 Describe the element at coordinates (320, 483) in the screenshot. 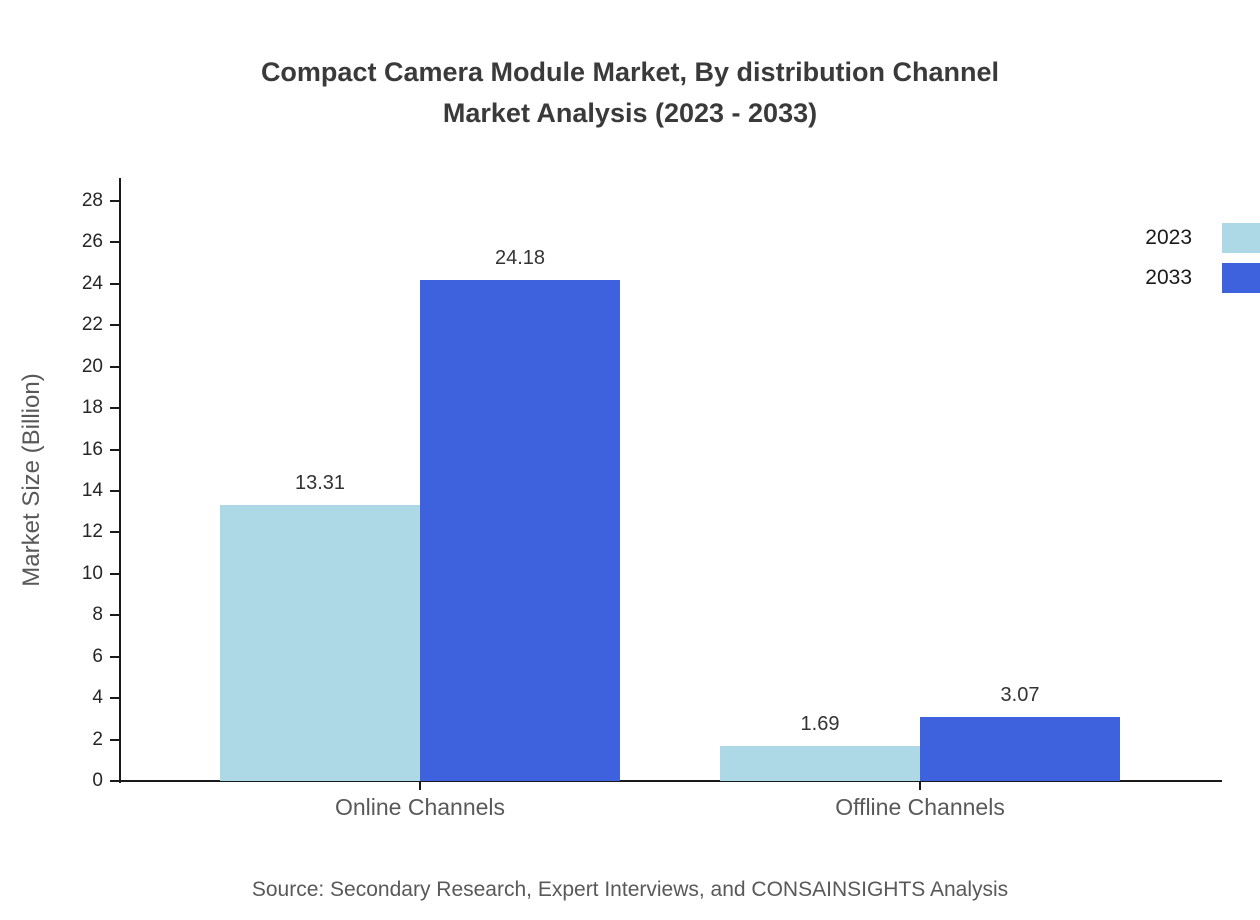

I see `value-label: 13.31` at that location.